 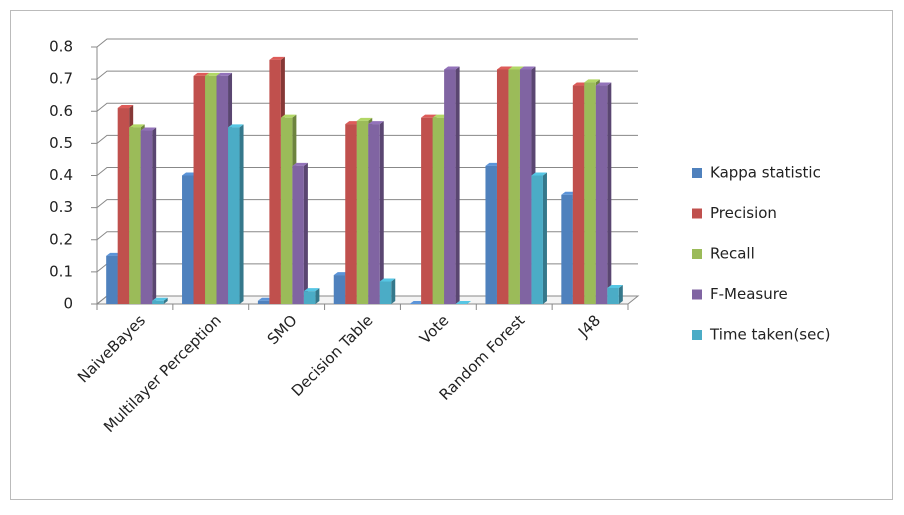 I want to click on legend-label: Kappa statistic, so click(x=765, y=173).